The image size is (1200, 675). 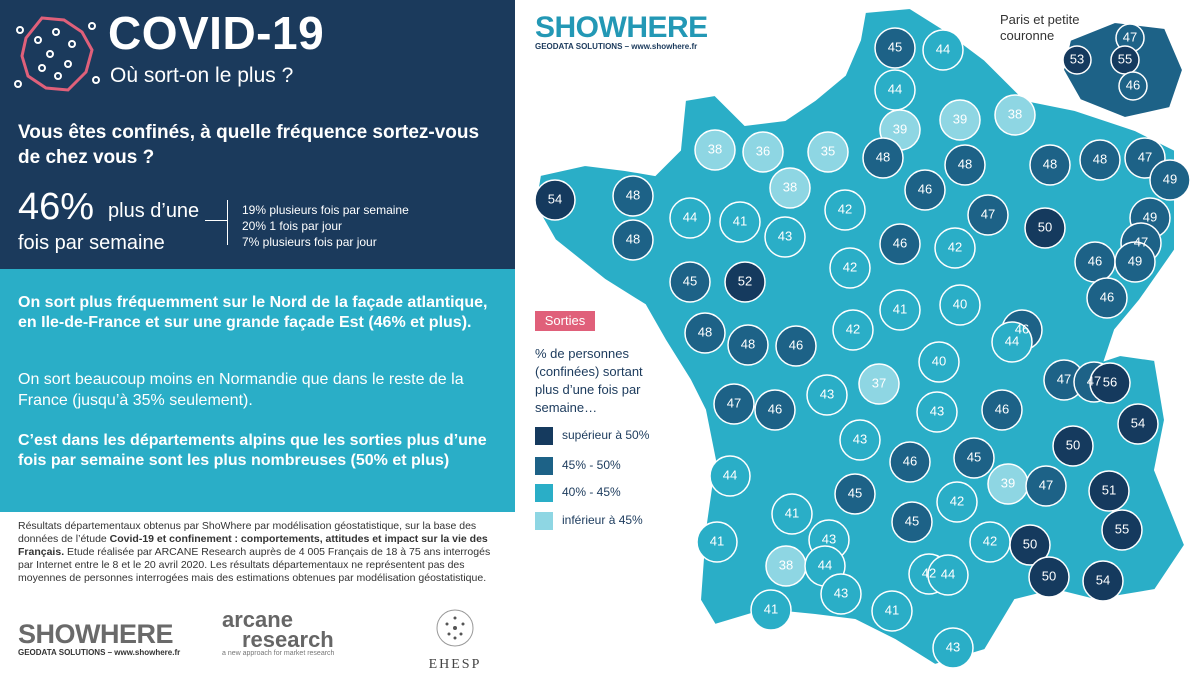 What do you see at coordinates (154, 211) in the screenshot?
I see `headline-text-1: plus d’une` at bounding box center [154, 211].